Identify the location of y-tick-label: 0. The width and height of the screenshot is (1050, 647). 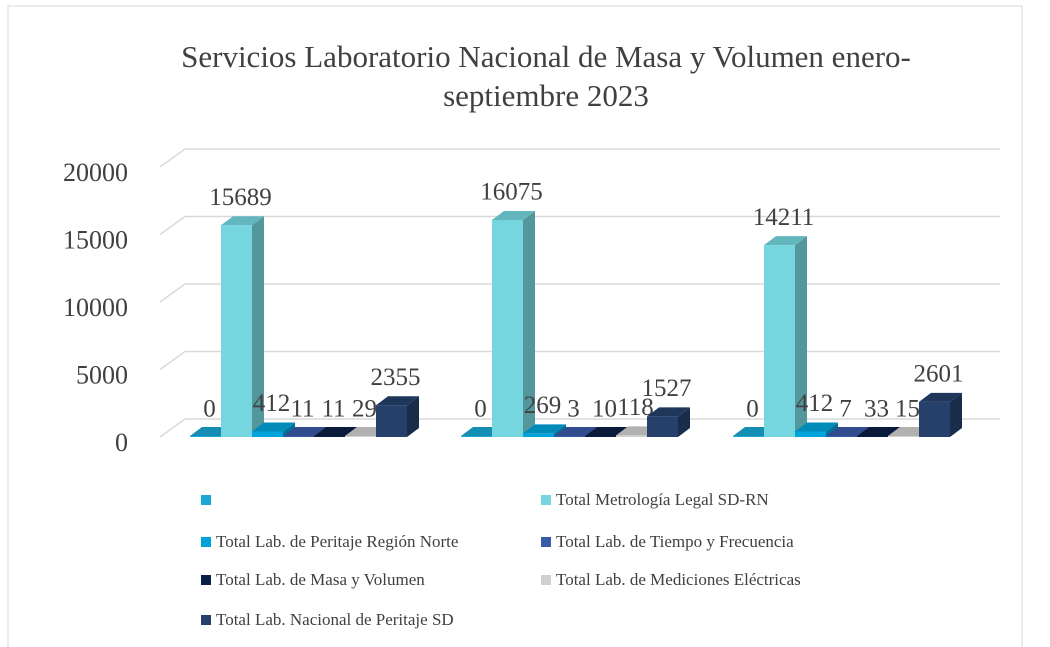
(121, 442).